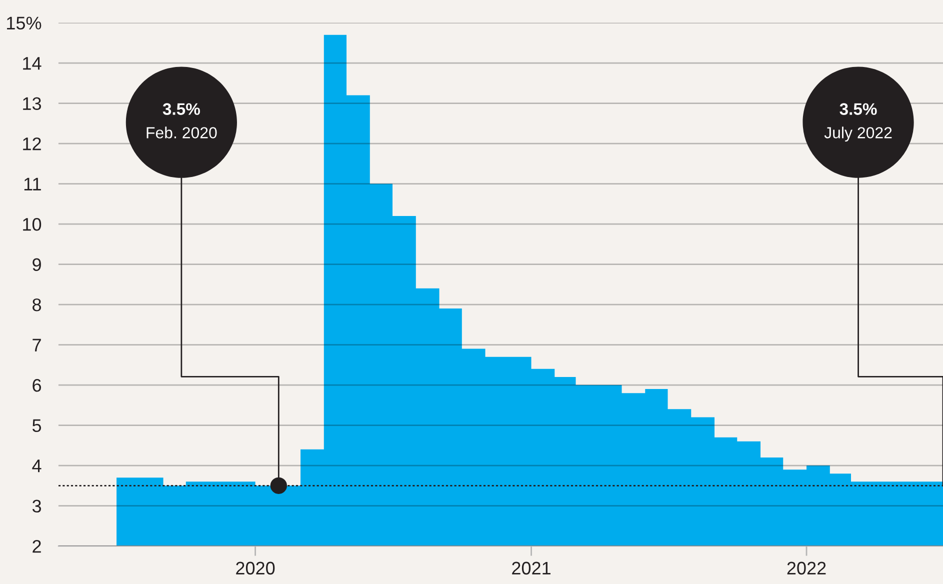 Image resolution: width=943 pixels, height=584 pixels. What do you see at coordinates (37, 385) in the screenshot?
I see `y-tick-label: 6` at bounding box center [37, 385].